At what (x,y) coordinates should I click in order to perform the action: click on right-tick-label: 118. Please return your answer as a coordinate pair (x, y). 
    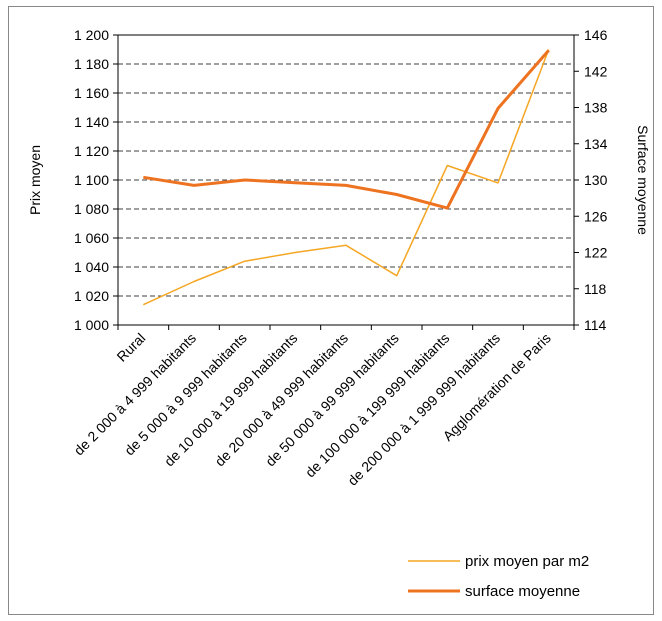
    Looking at the image, I should click on (595, 289).